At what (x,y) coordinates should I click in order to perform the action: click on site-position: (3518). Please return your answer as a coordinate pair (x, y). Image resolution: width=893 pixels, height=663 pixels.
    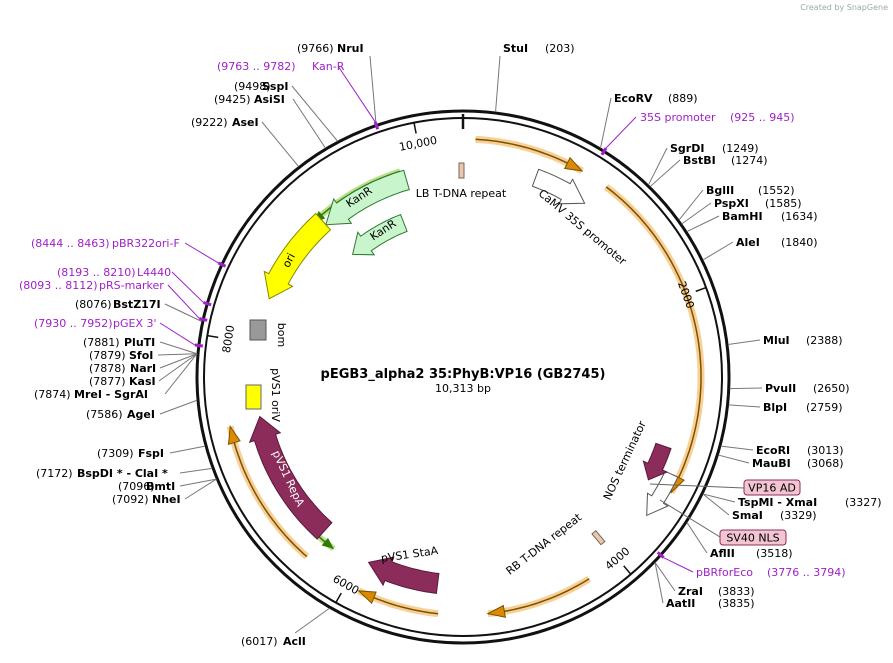
    Looking at the image, I should click on (774, 553).